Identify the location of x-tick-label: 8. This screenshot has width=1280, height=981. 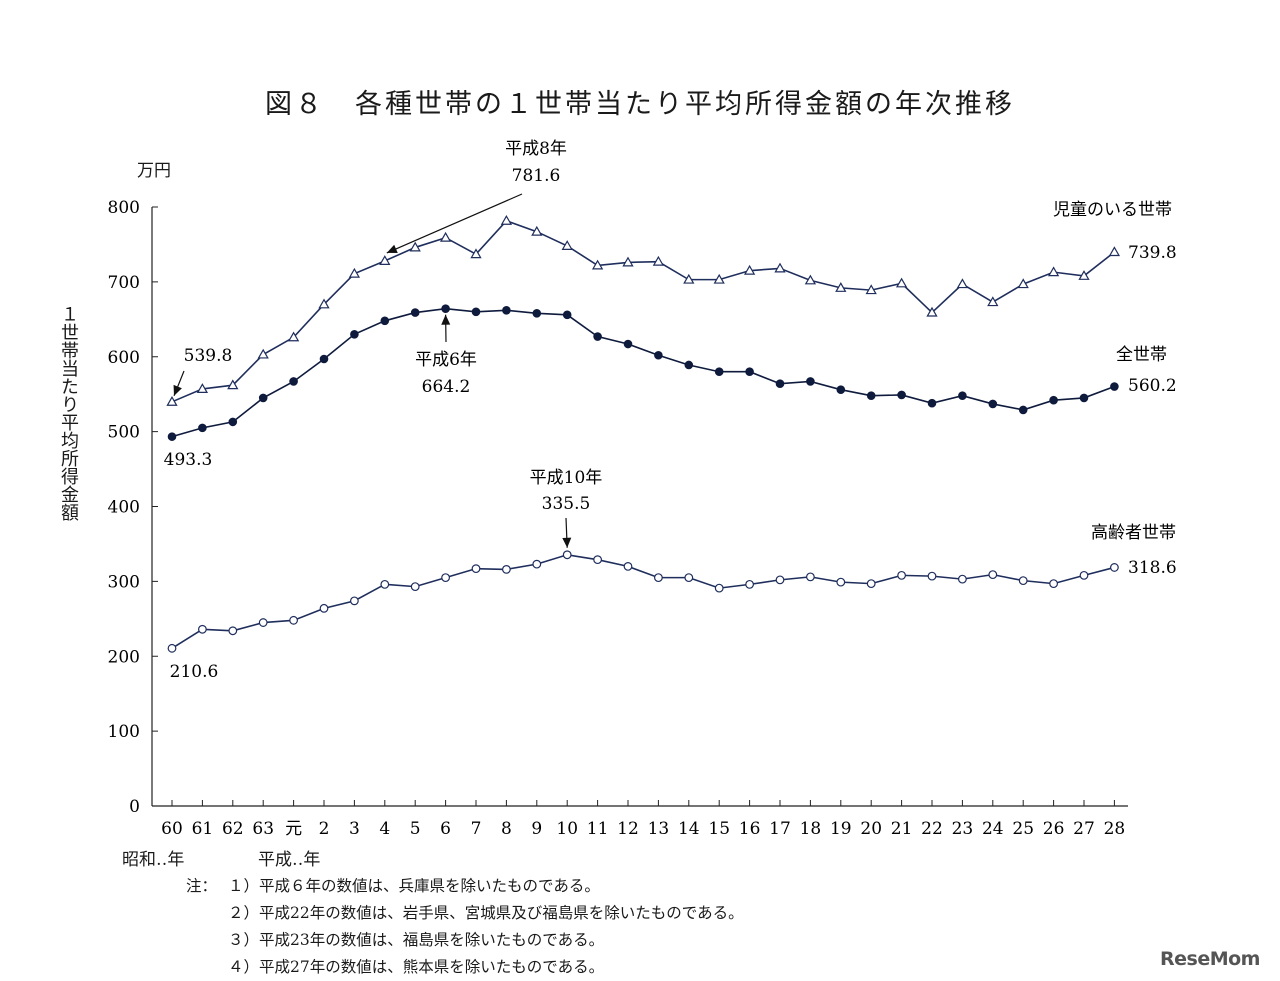
(506, 829).